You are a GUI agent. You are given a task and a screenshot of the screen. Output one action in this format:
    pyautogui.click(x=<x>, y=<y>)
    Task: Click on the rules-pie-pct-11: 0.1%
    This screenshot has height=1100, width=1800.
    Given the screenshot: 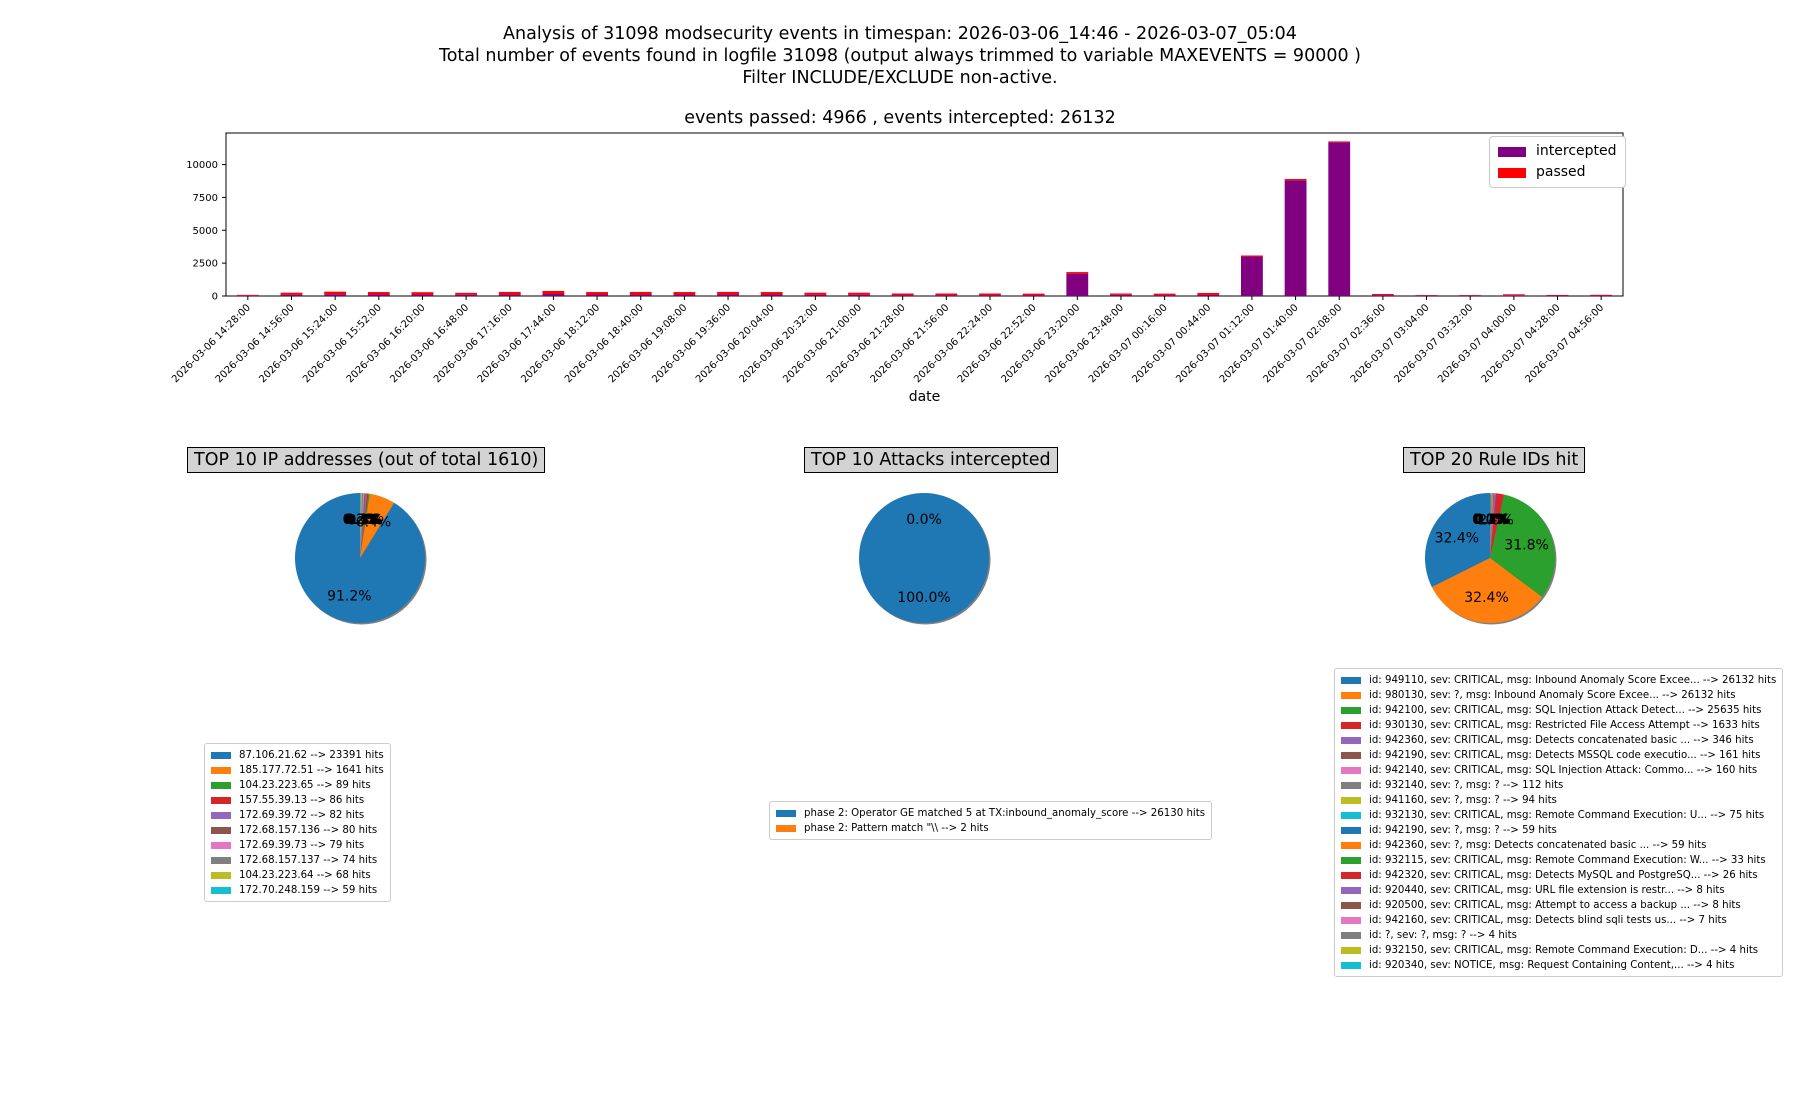 What is the action you would take?
    pyautogui.click(x=1491, y=520)
    